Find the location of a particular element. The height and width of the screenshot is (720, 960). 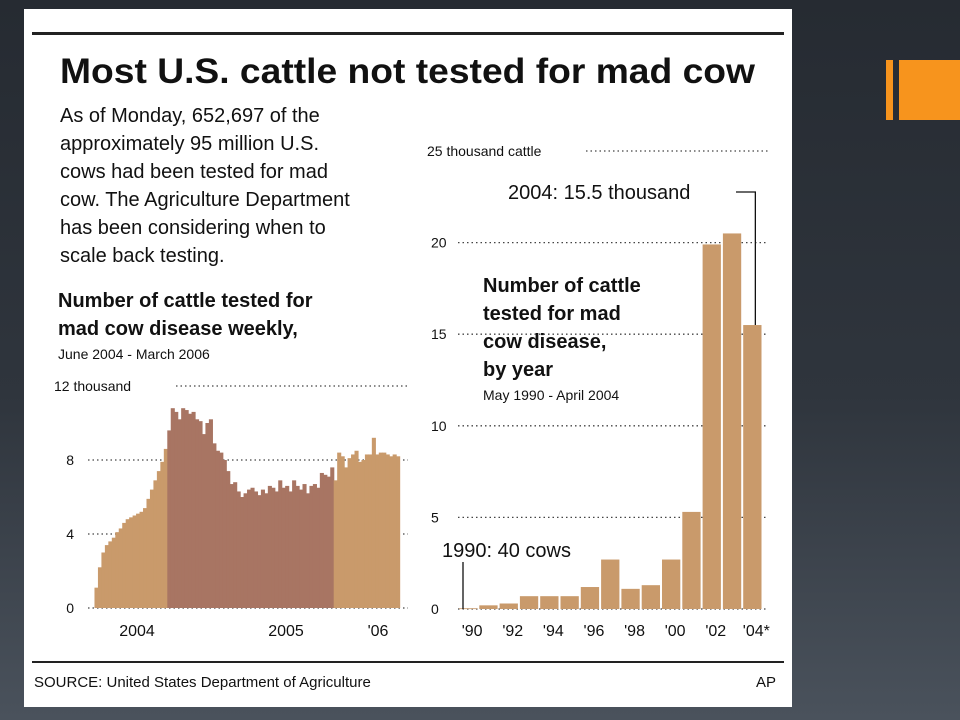

yearly-y-tick-label: 15 is located at coordinates (439, 334).